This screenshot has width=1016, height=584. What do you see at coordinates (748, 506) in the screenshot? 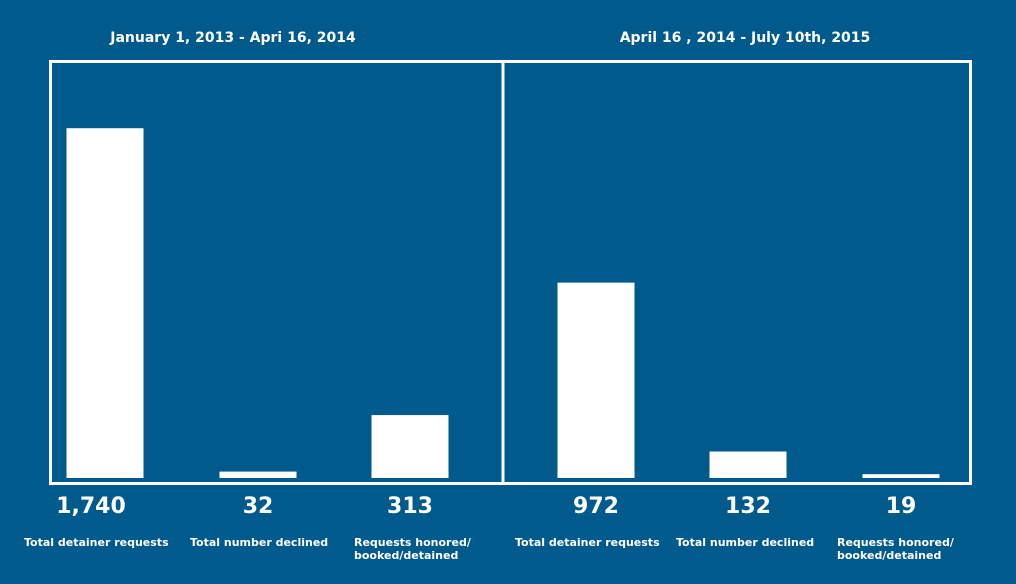
I see `data-label: 132` at bounding box center [748, 506].